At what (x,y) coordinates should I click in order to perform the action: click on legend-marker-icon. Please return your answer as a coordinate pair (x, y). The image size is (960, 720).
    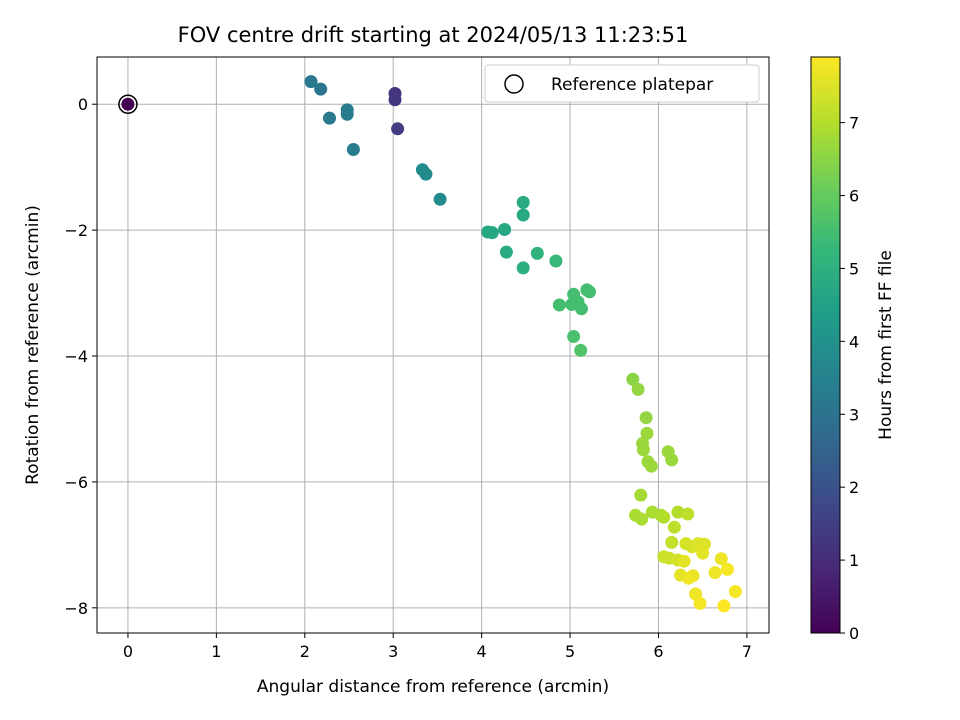
    Looking at the image, I should click on (514, 84).